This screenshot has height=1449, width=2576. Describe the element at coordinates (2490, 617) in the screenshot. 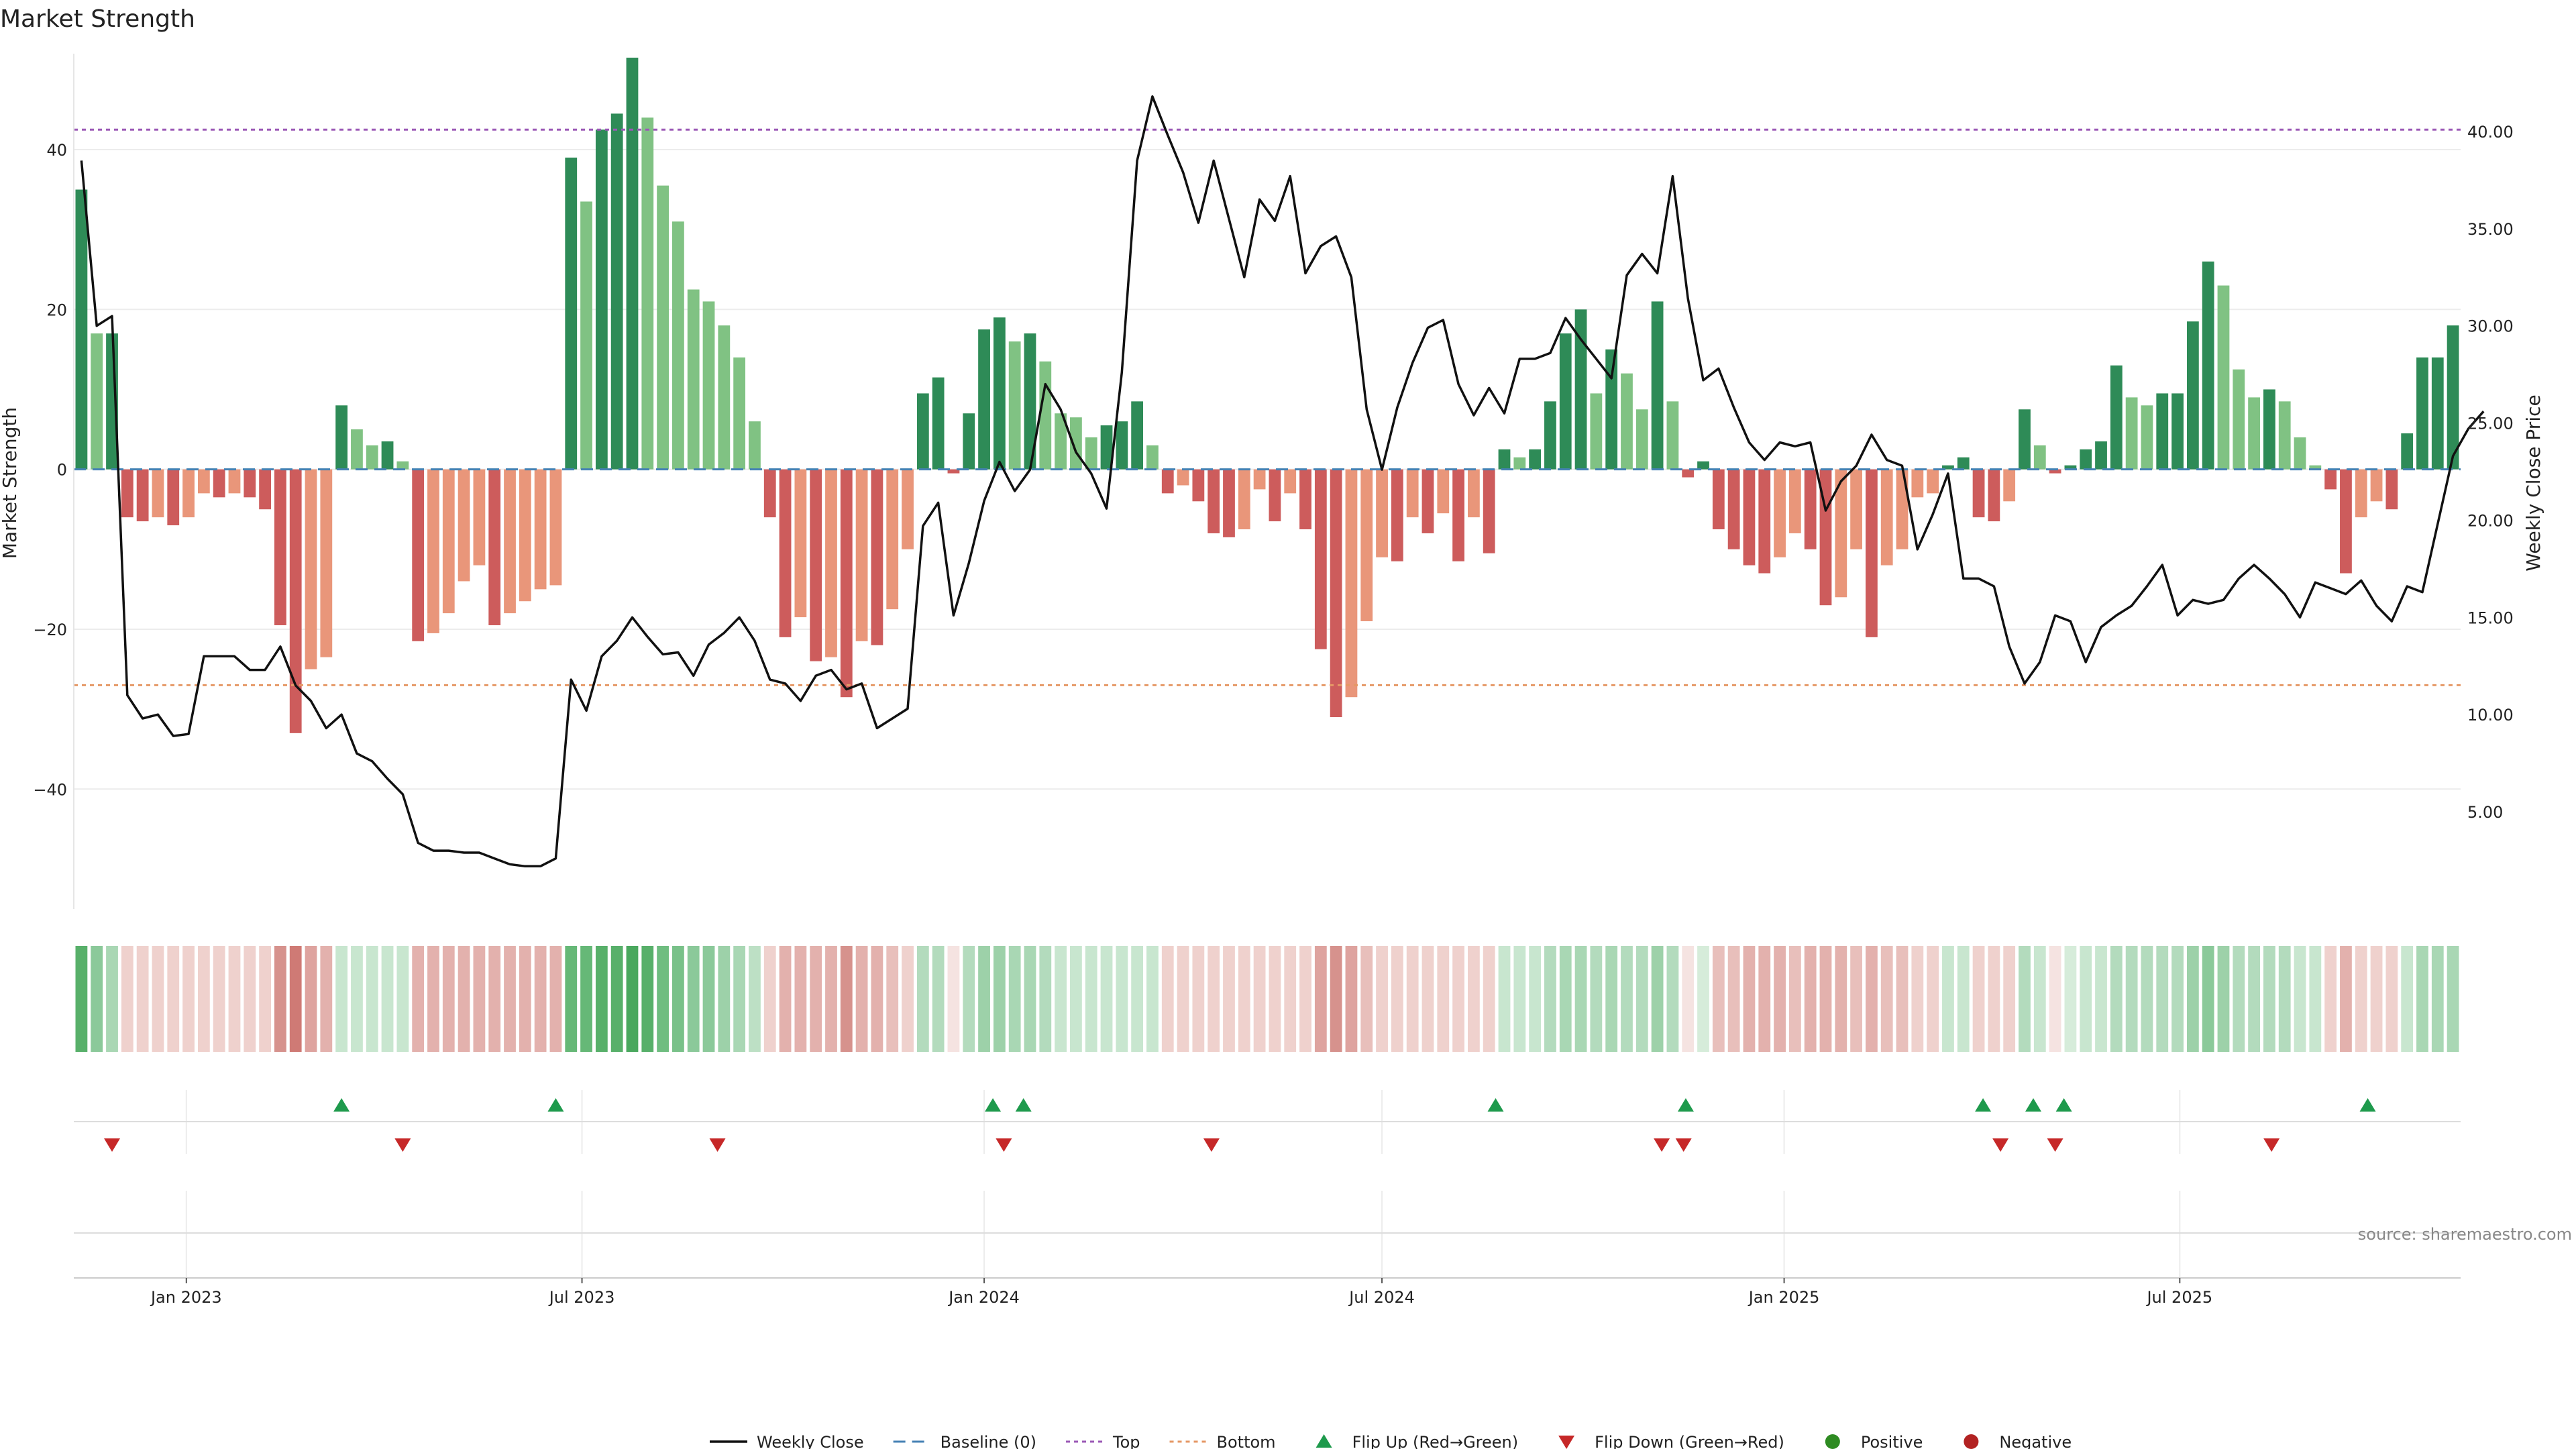

I see `right-tick-label: 15.00` at that location.